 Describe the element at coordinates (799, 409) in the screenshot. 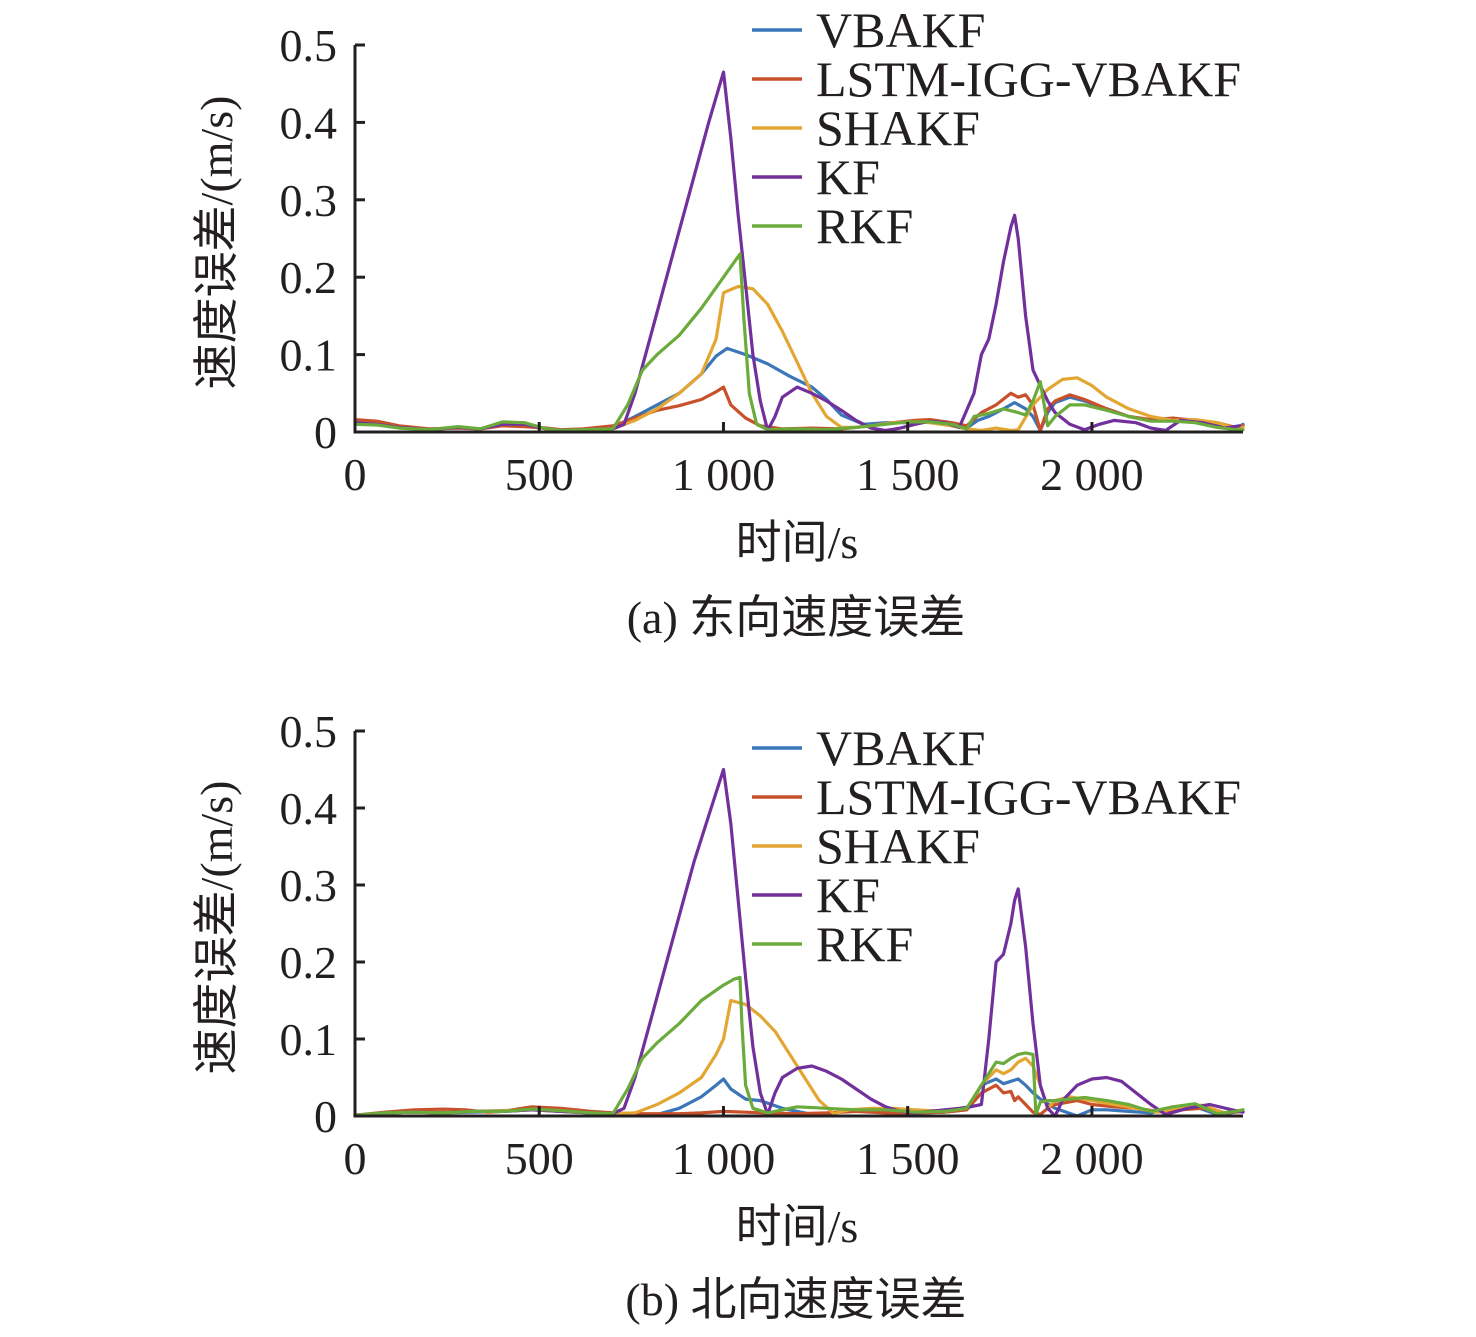

I see `series-line-lstm-igg-vbakf` at that location.